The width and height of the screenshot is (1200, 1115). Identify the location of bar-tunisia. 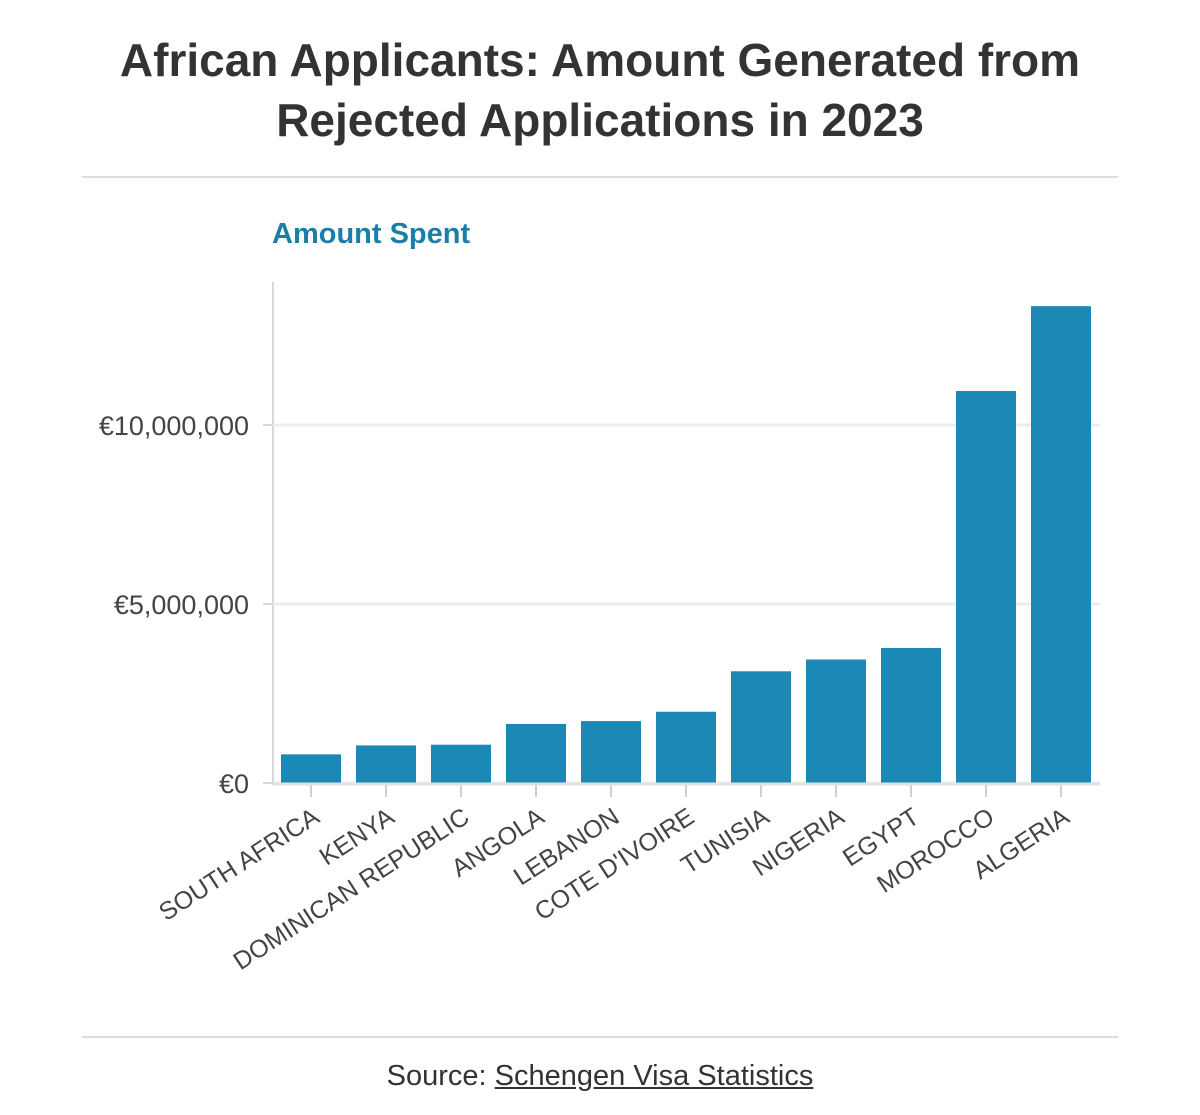
(761, 727).